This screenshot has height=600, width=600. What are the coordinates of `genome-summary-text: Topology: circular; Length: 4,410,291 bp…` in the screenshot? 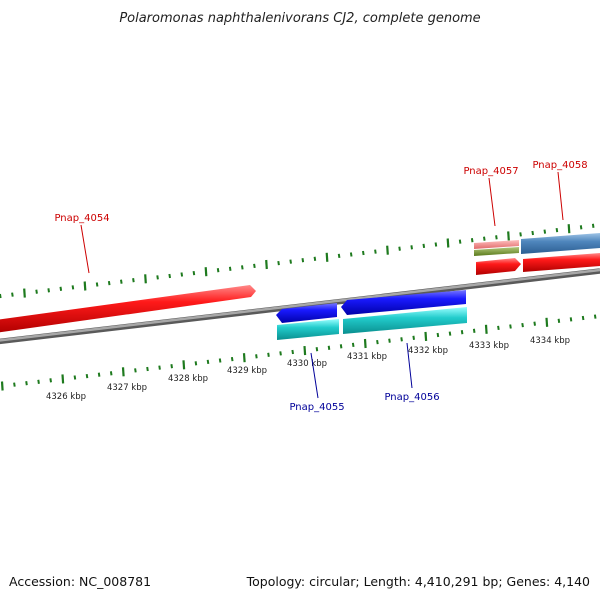 It's located at (418, 581).